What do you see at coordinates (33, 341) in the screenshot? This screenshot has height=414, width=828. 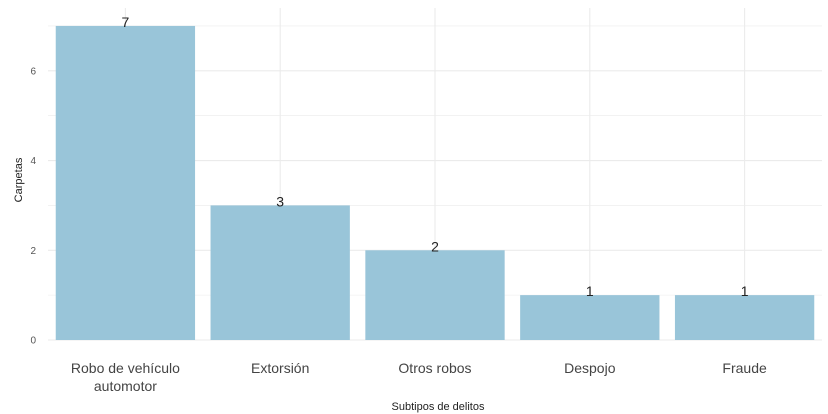 I see `y-tick-label: 0` at bounding box center [33, 341].